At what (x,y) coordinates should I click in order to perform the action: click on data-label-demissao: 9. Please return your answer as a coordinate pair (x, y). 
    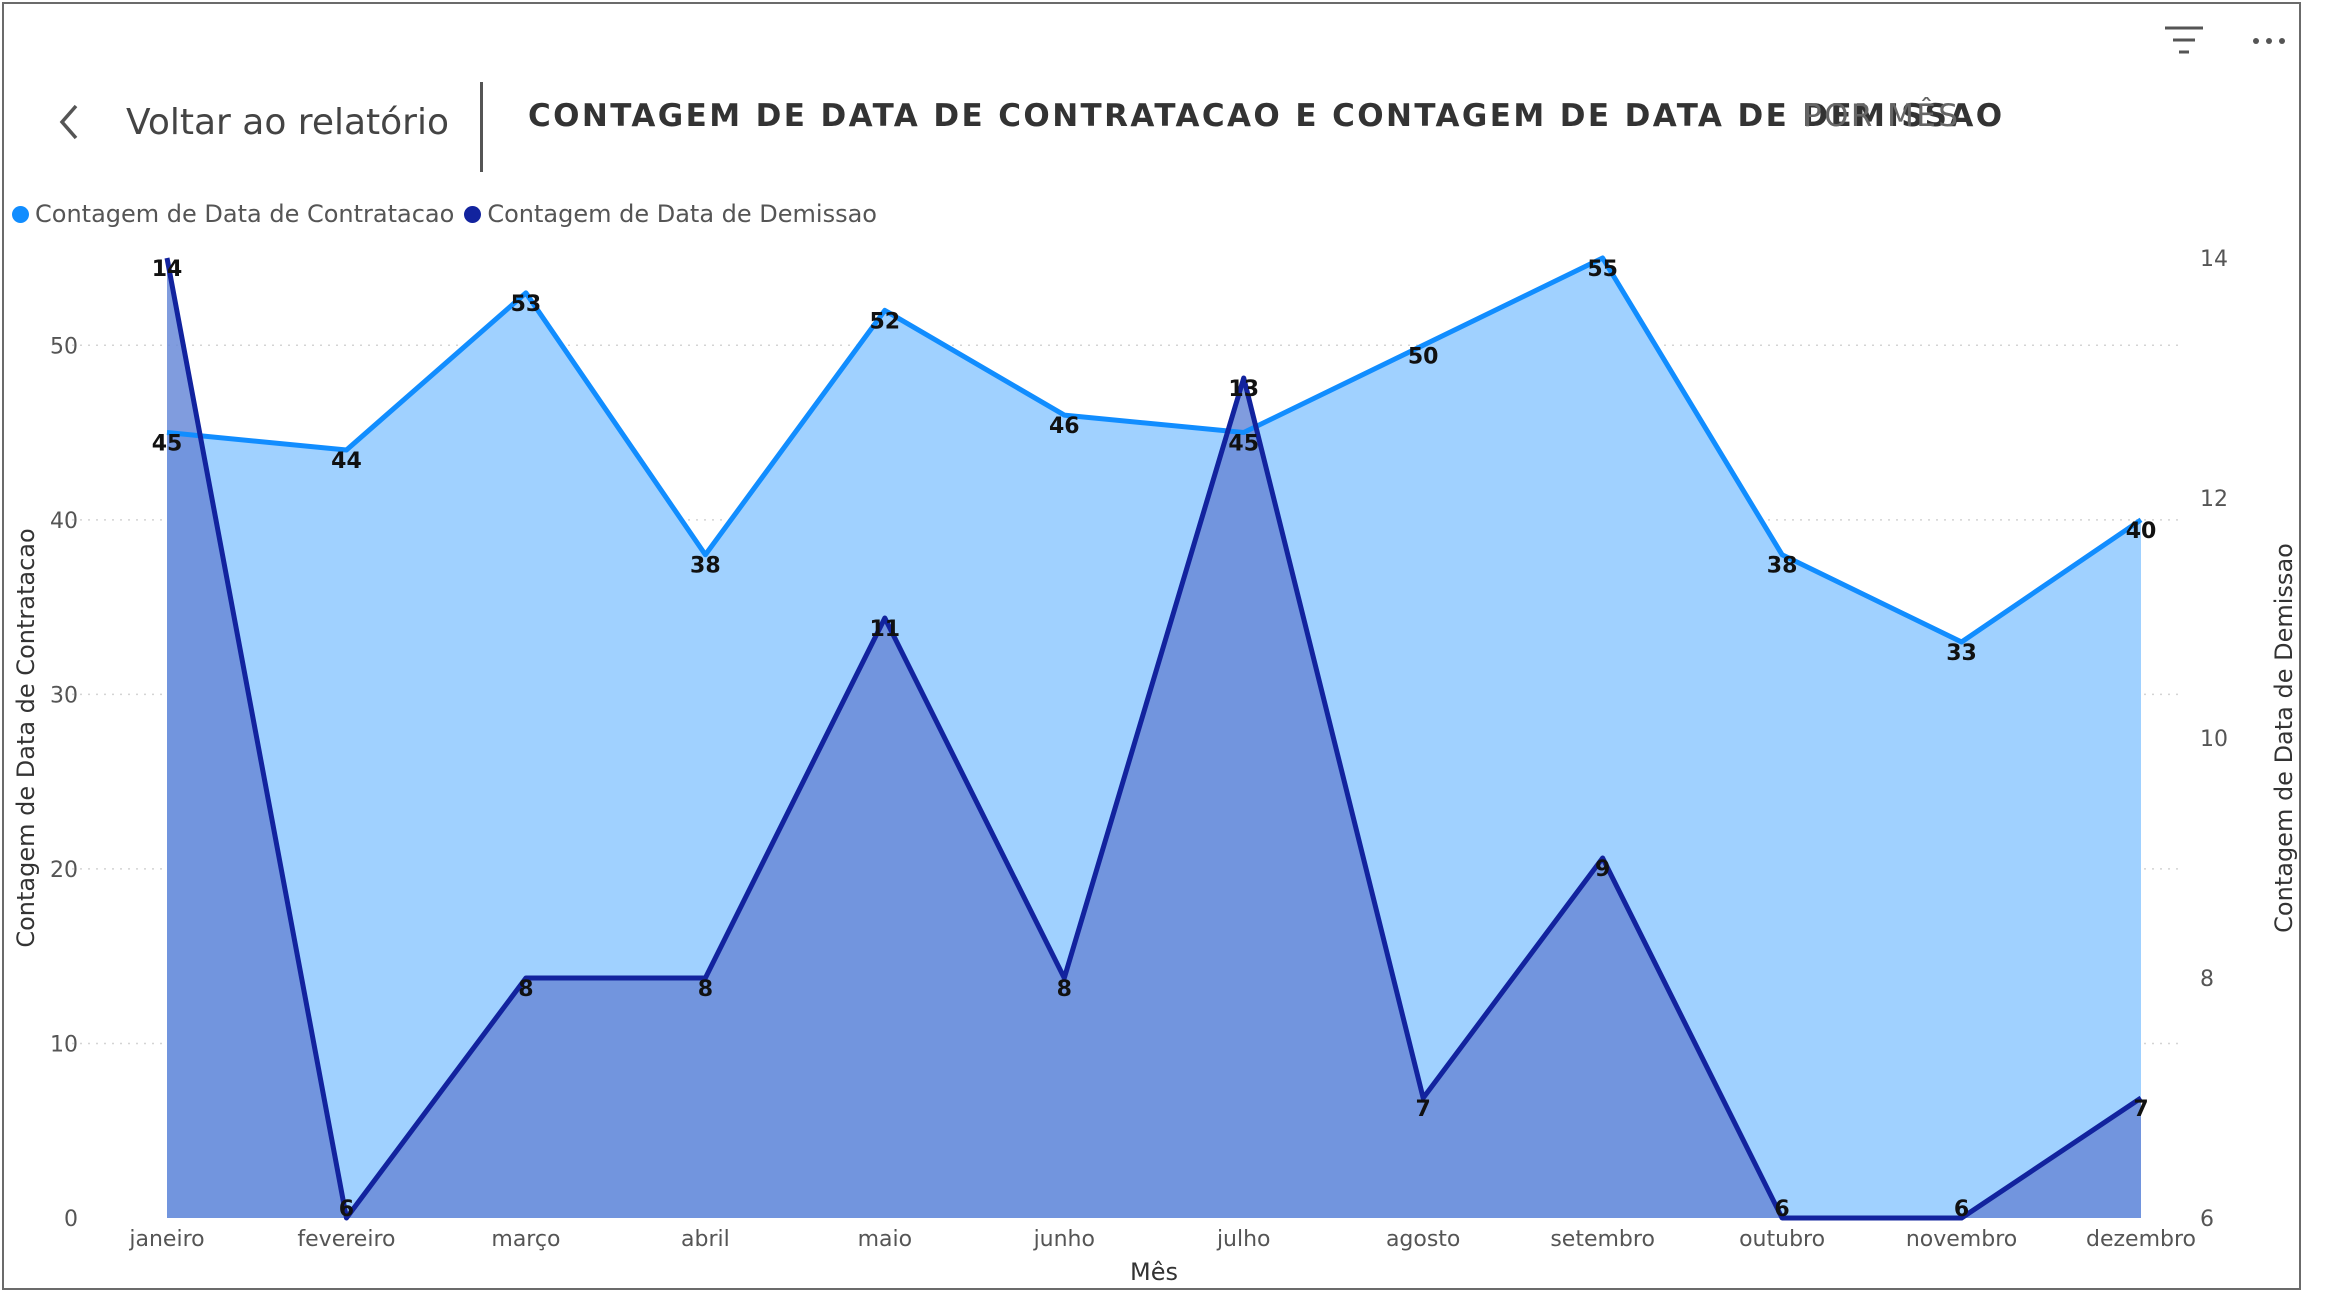
    Looking at the image, I should click on (1602, 869).